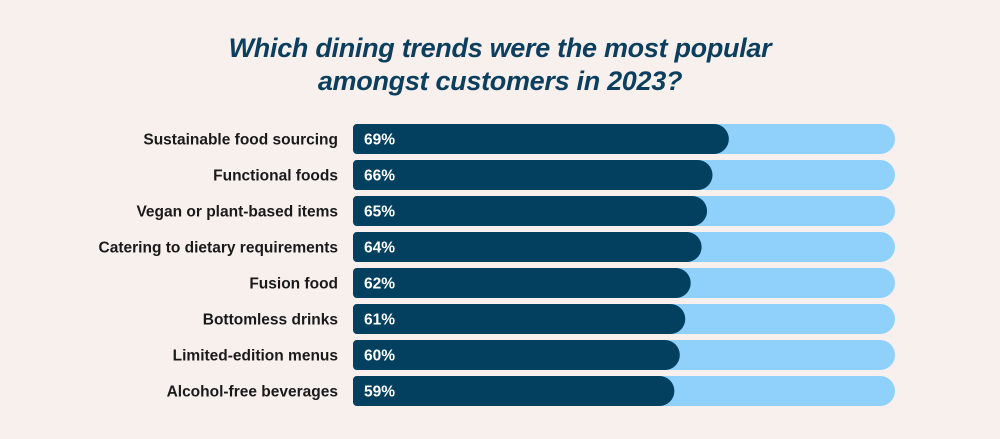 The height and width of the screenshot is (439, 1000). I want to click on category-label: Limited-edition menus, so click(255, 356).